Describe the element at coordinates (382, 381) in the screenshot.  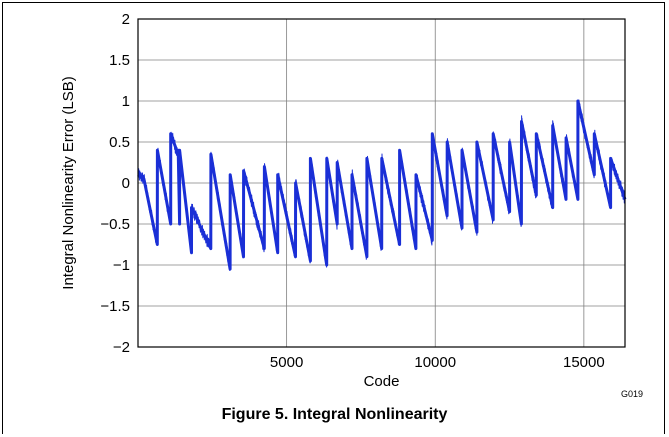
I see `x-axis-label: Code` at that location.